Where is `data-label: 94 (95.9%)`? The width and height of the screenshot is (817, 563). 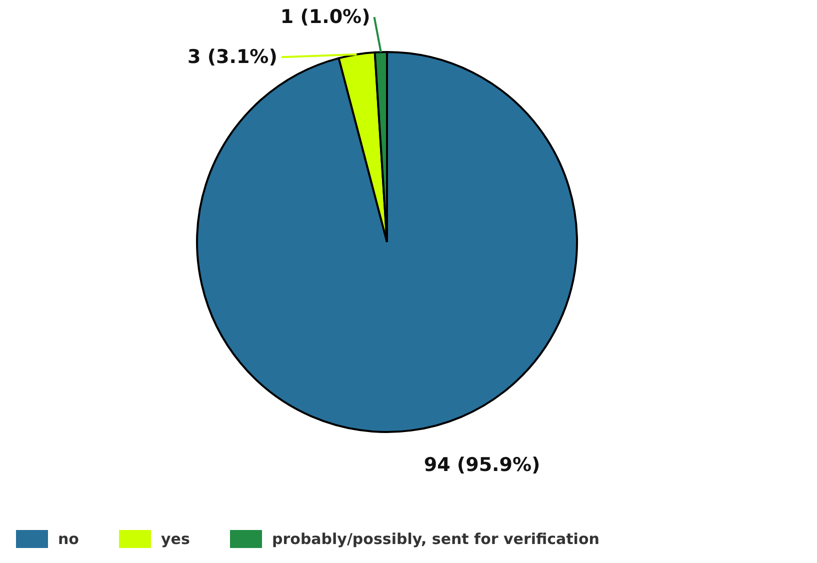 data-label: 94 (95.9%) is located at coordinates (482, 465).